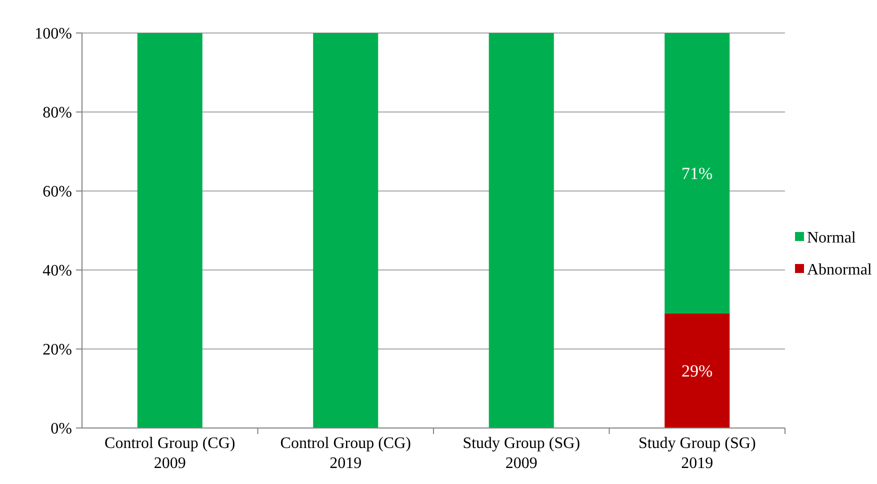  I want to click on x-tick-label: Control Group (CG) 2019, so click(345, 453).